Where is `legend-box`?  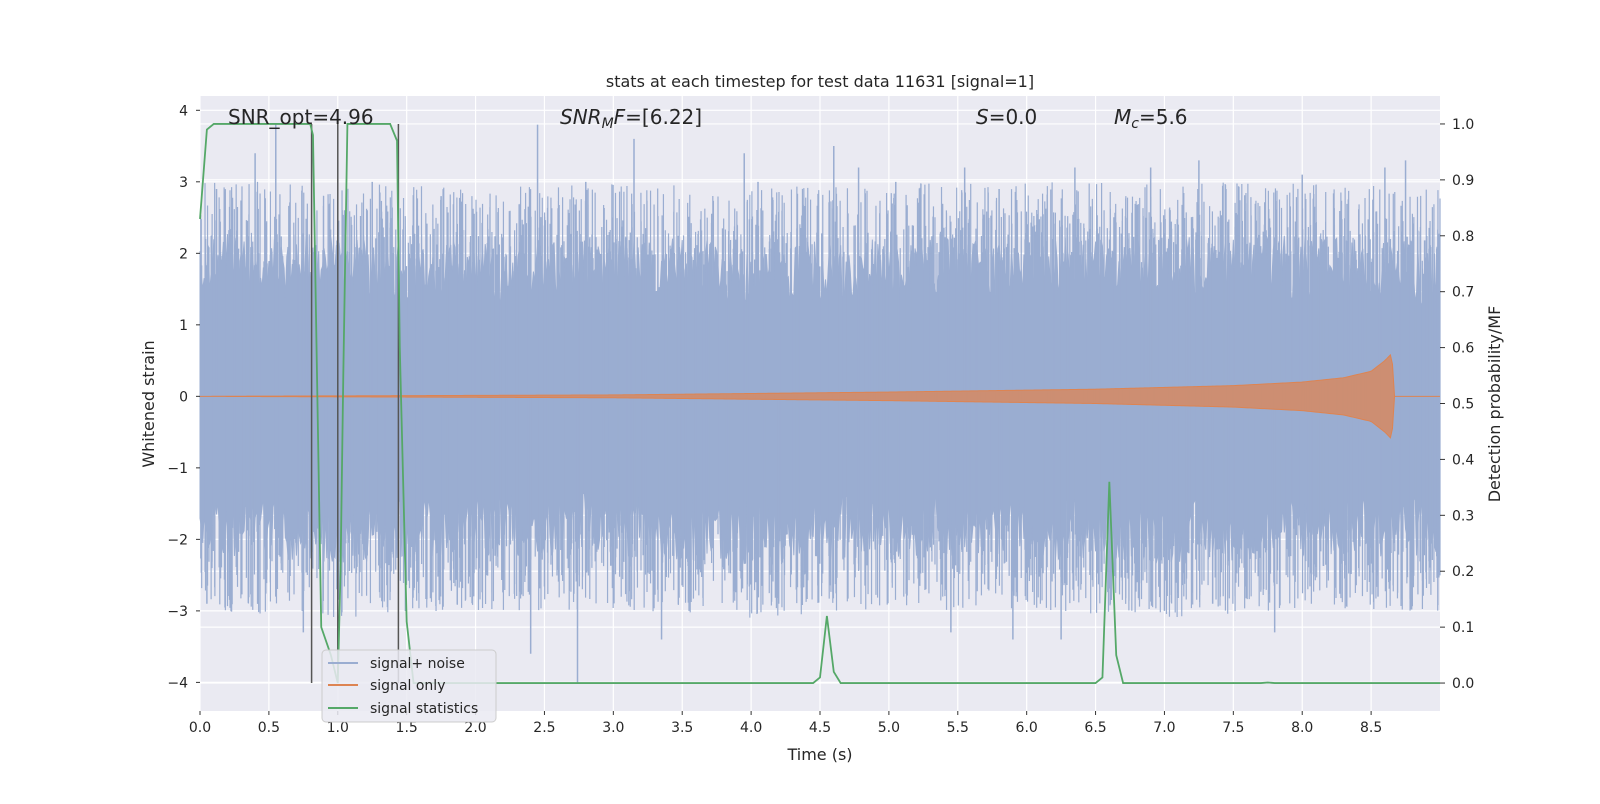 legend-box is located at coordinates (409, 686).